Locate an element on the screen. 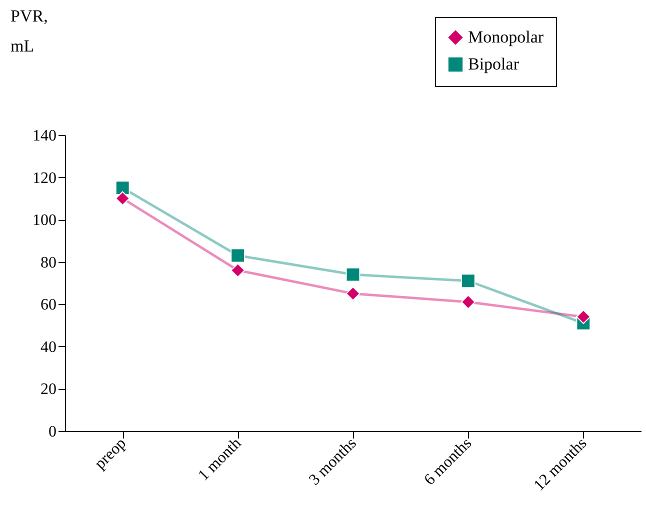 The image size is (646, 508). legend-label: Monopolar is located at coordinates (506, 37).